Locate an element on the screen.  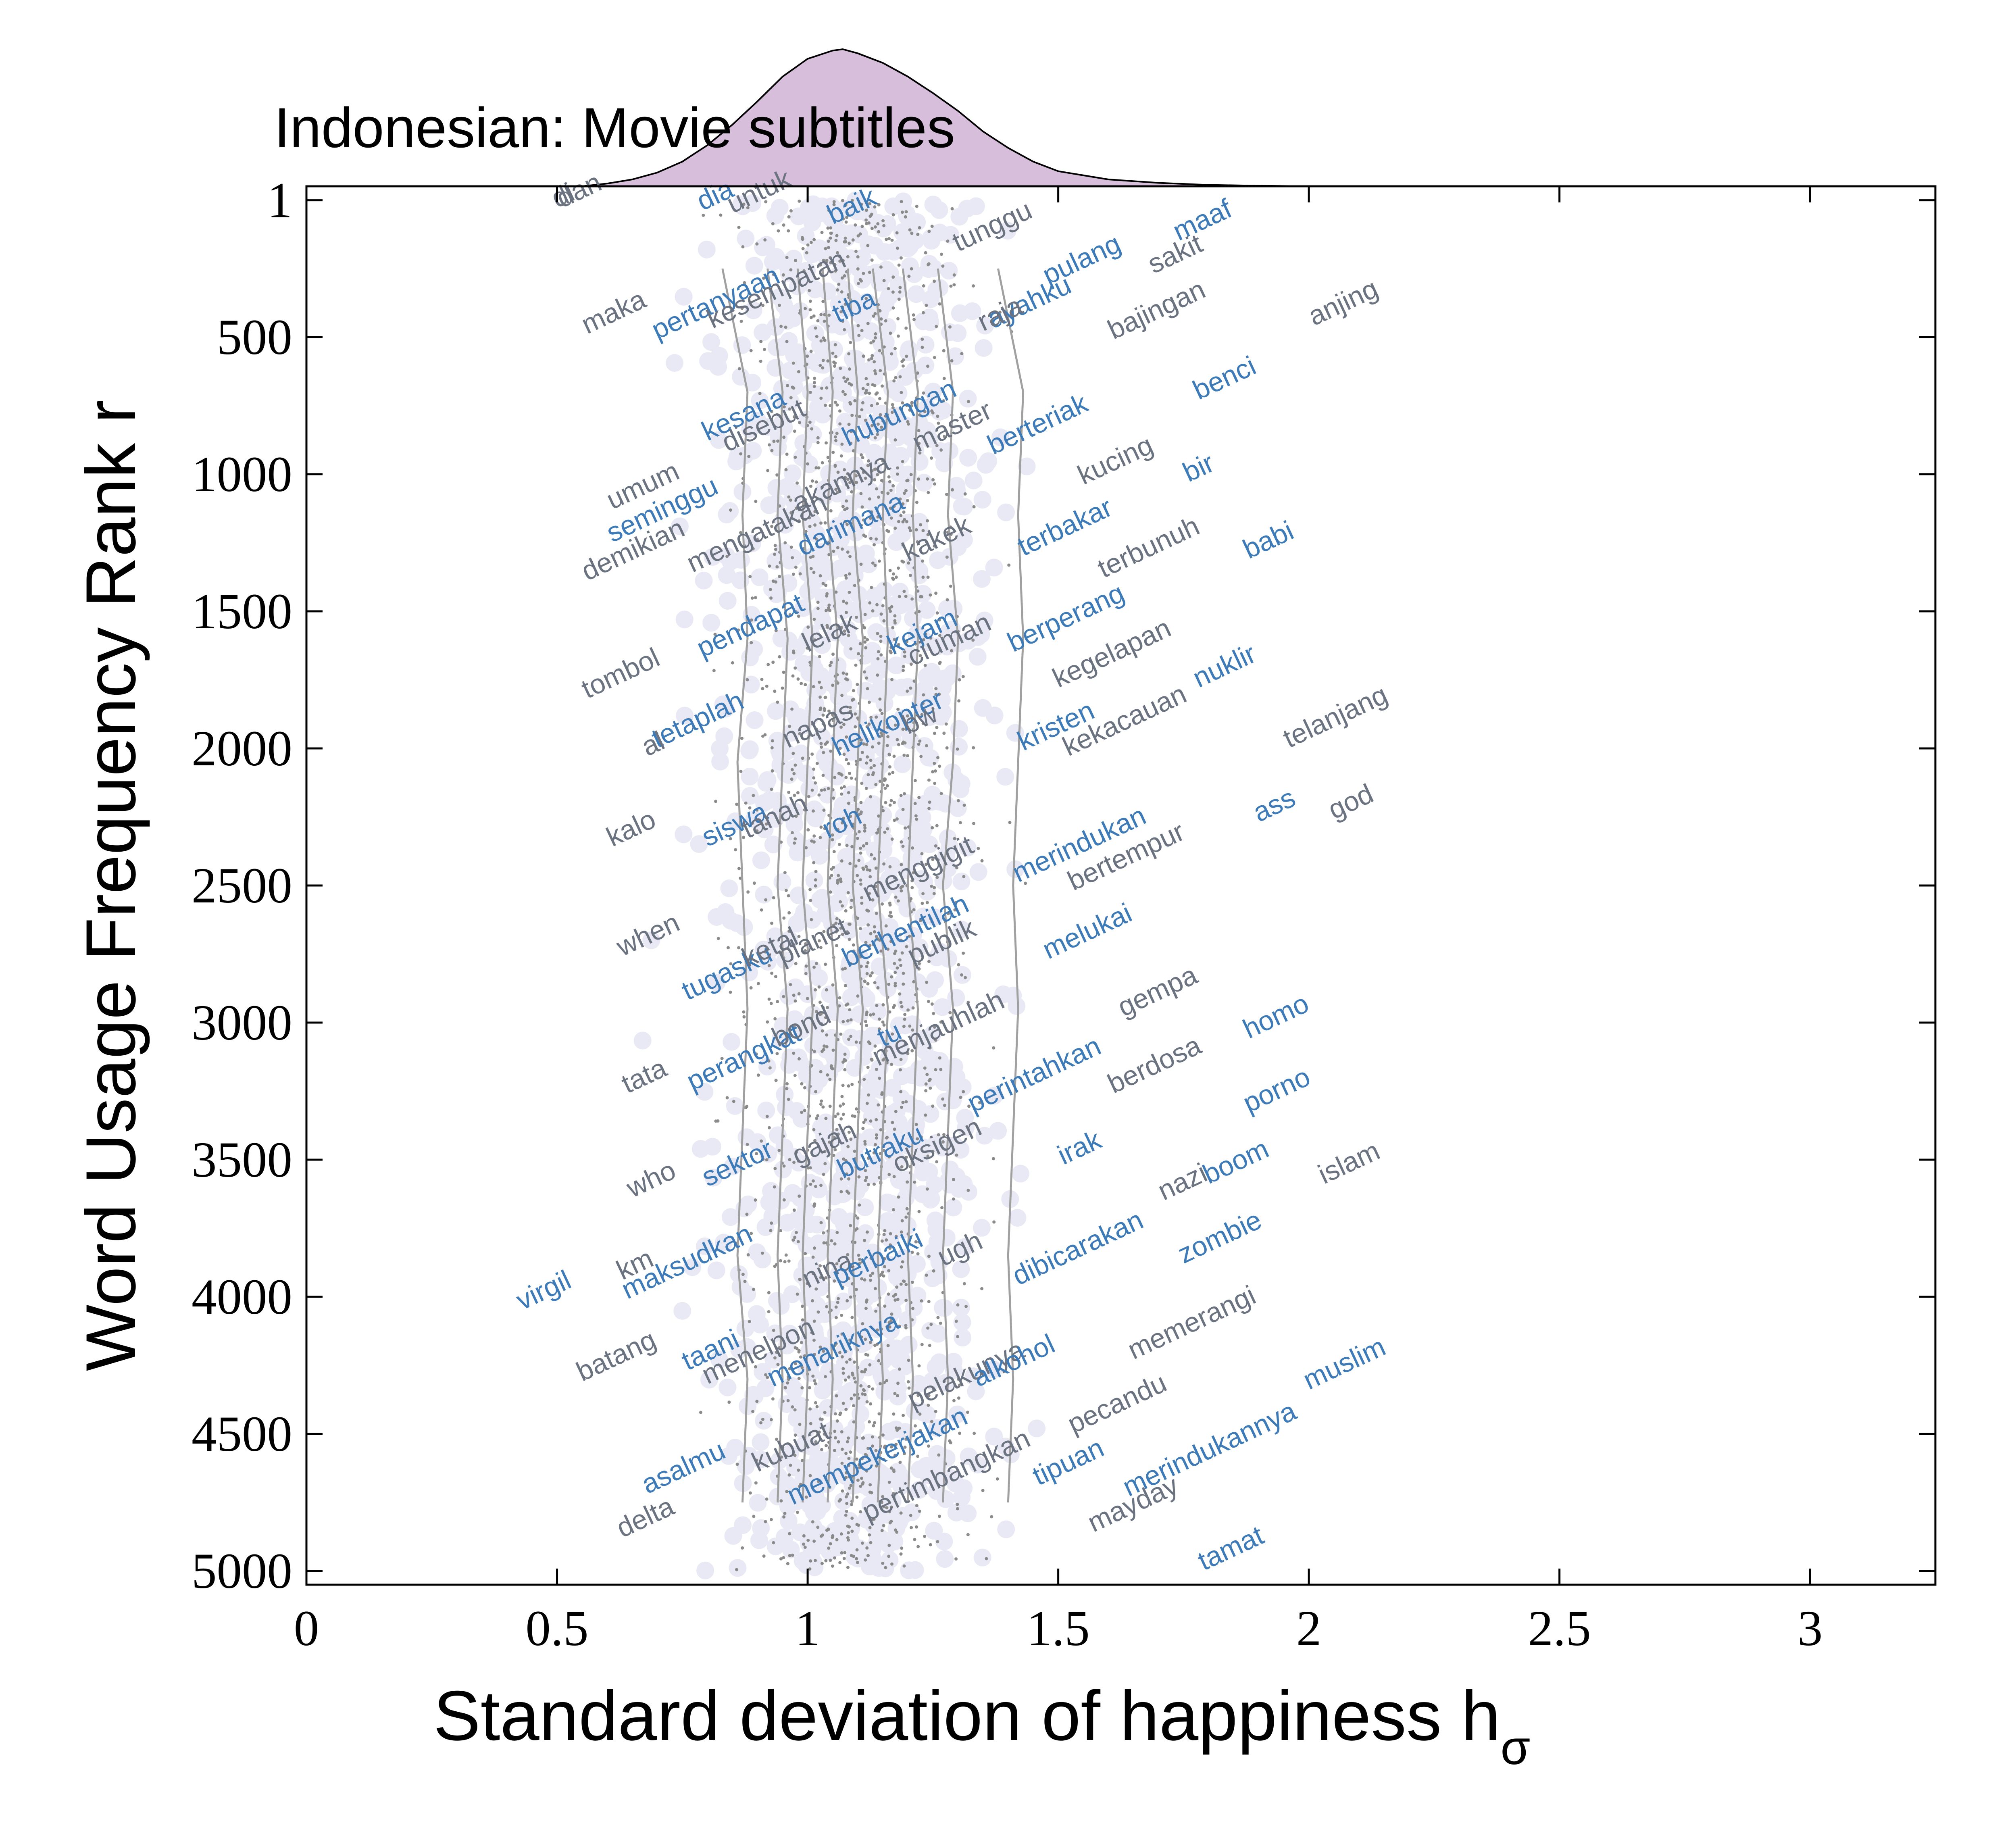
word-label: memerangi is located at coordinates (1191, 1322).